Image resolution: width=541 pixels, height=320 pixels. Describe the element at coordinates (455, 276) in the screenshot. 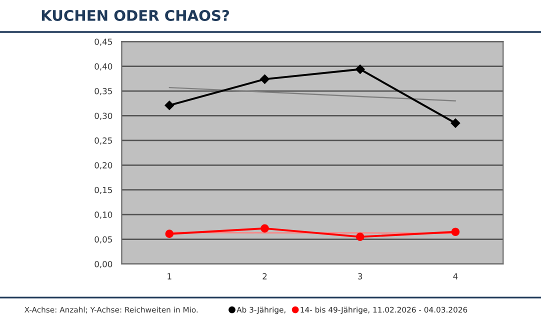

I see `x-tick-label: 4` at that location.